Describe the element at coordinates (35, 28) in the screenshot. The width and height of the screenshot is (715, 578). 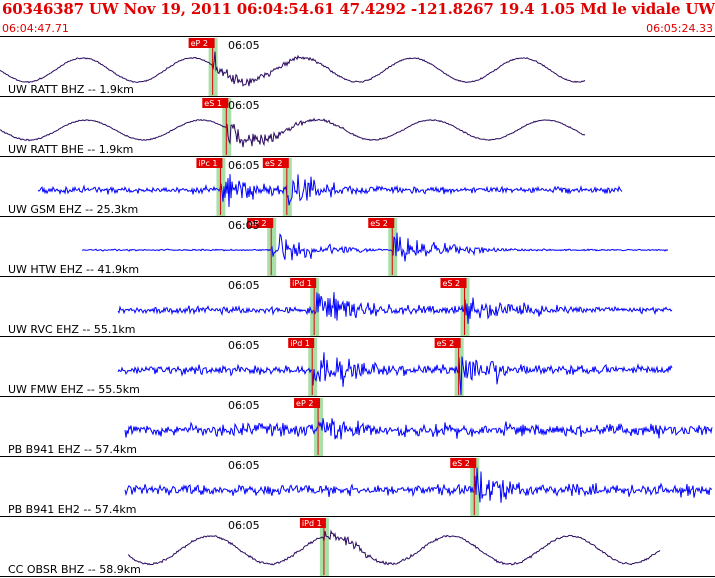
I see `time-start-label: 06:04:47.71` at that location.